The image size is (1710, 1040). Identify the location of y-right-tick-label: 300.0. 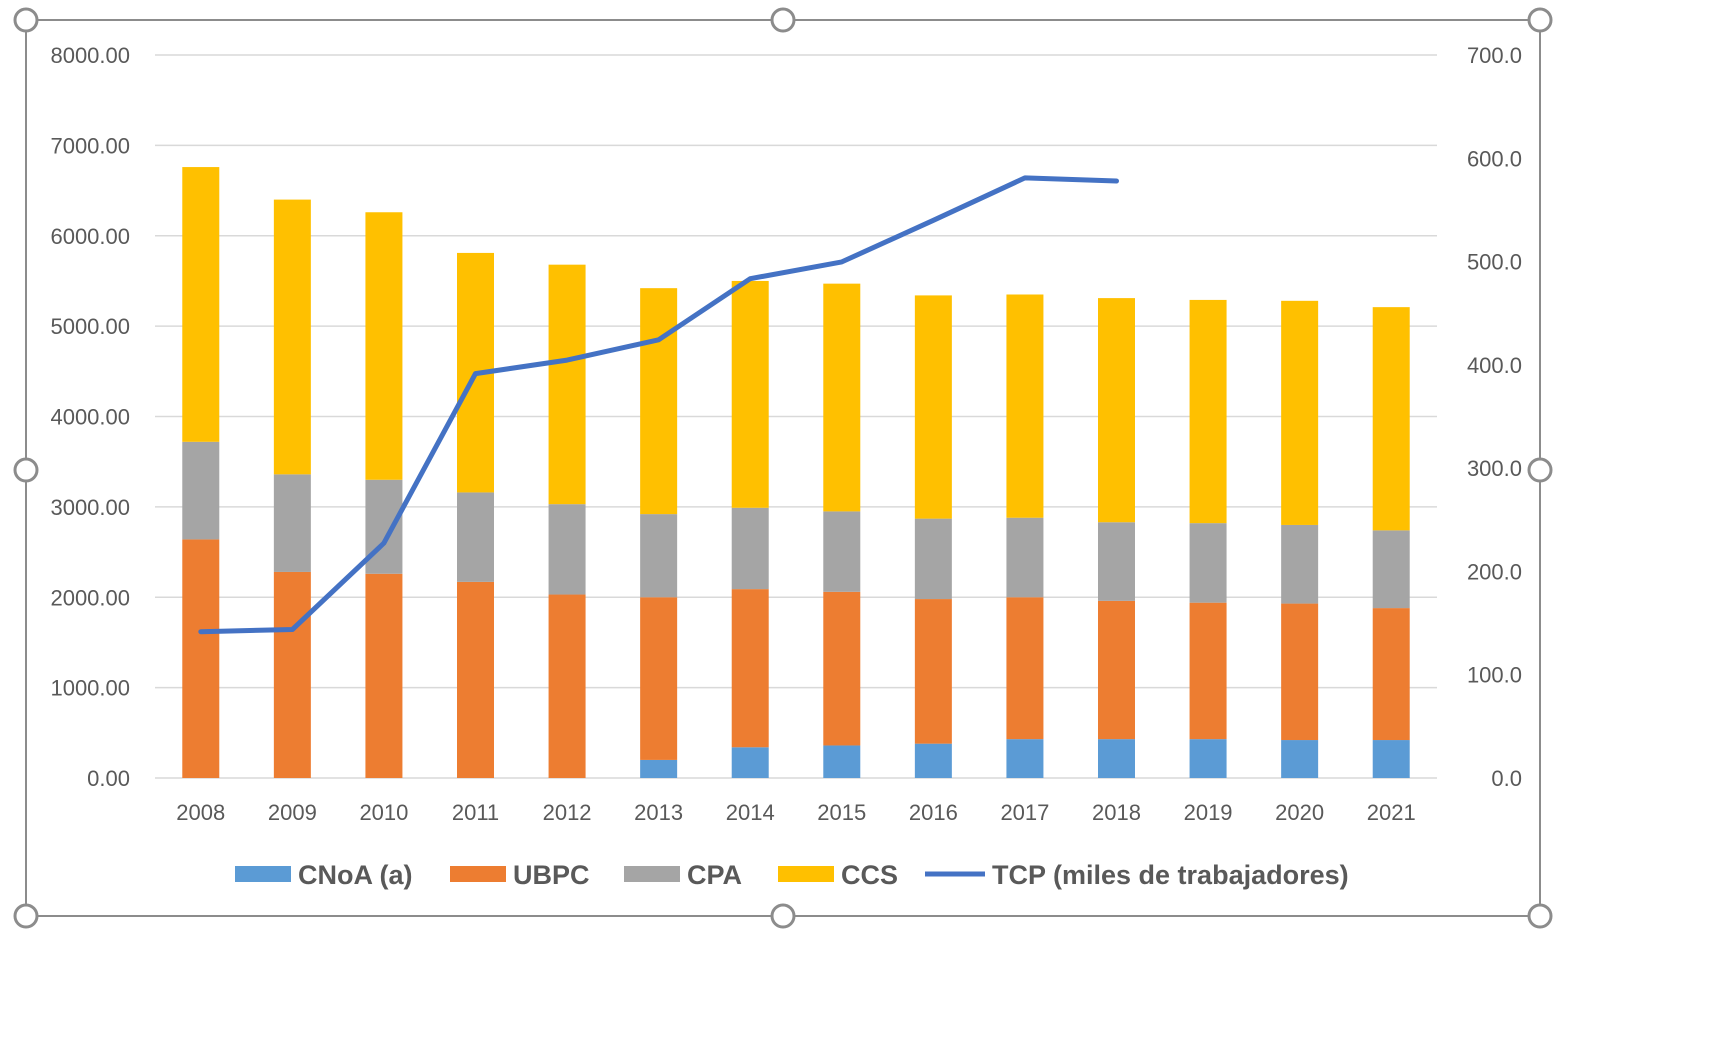
(1494, 468).